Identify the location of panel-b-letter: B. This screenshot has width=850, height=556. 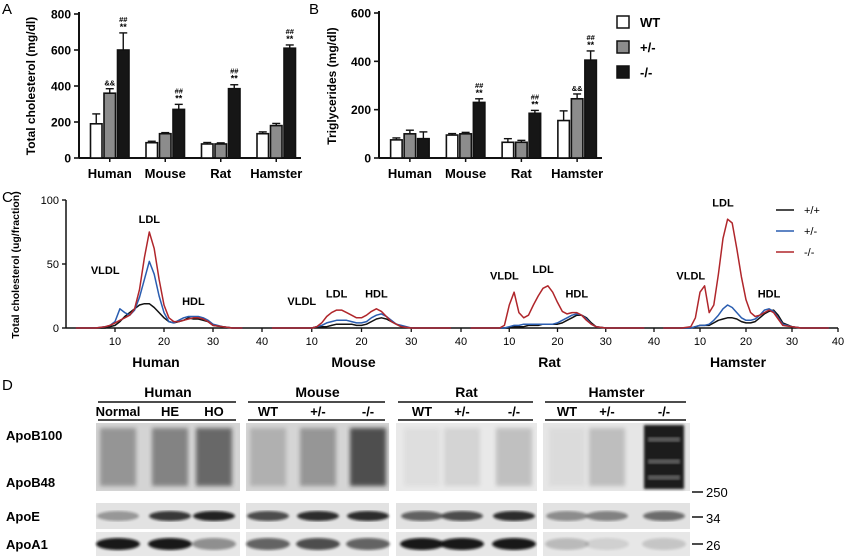
(314, 9).